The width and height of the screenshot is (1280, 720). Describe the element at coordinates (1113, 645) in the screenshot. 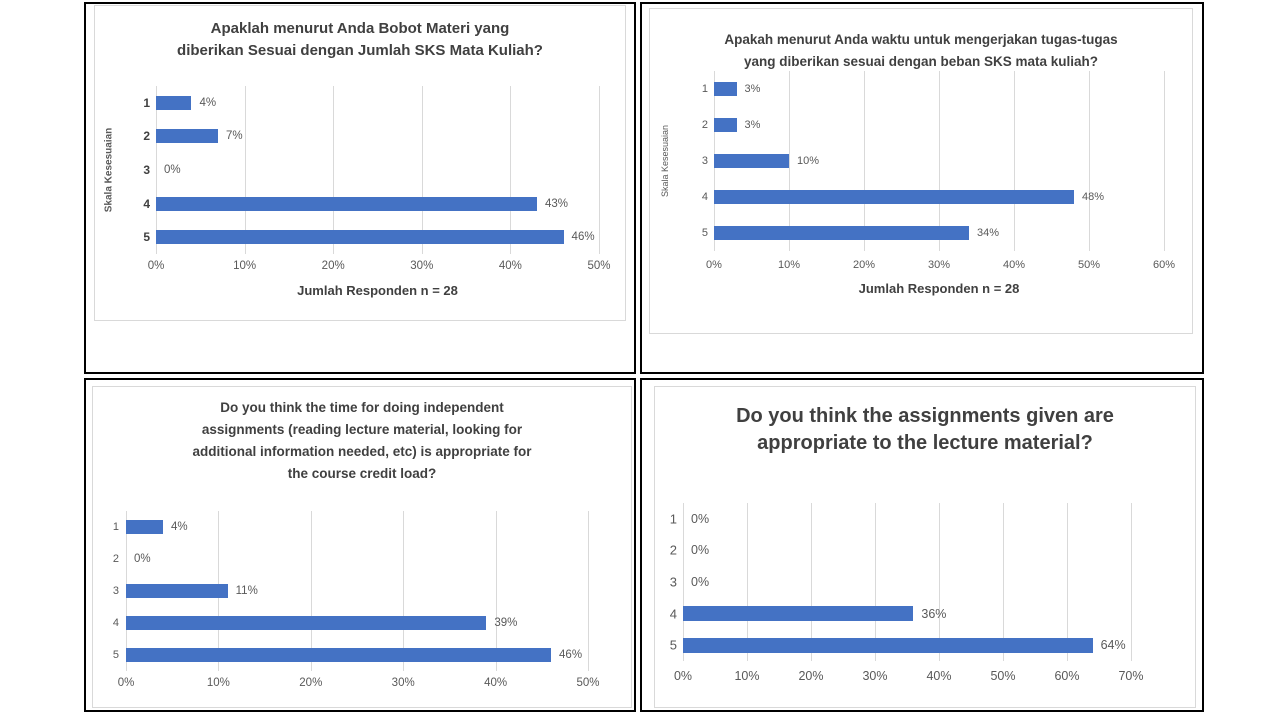

I see `data-label: 64%` at that location.